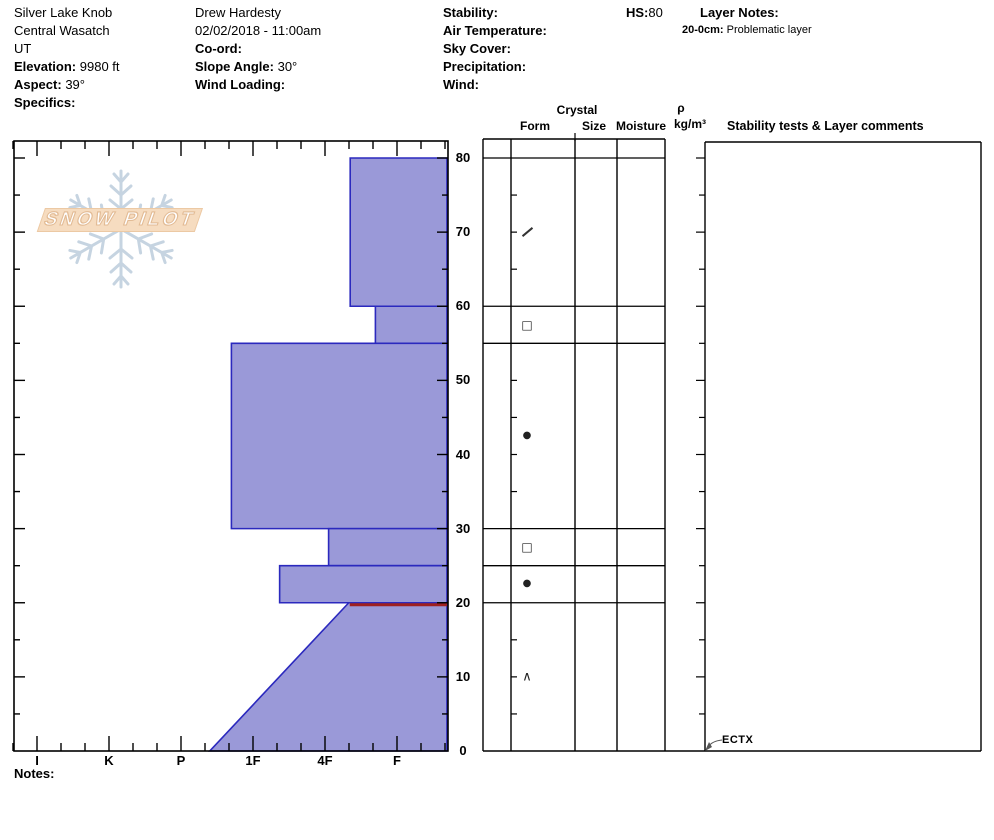 The height and width of the screenshot is (840, 994). I want to click on layer-bar-25-20cm, so click(363, 584).